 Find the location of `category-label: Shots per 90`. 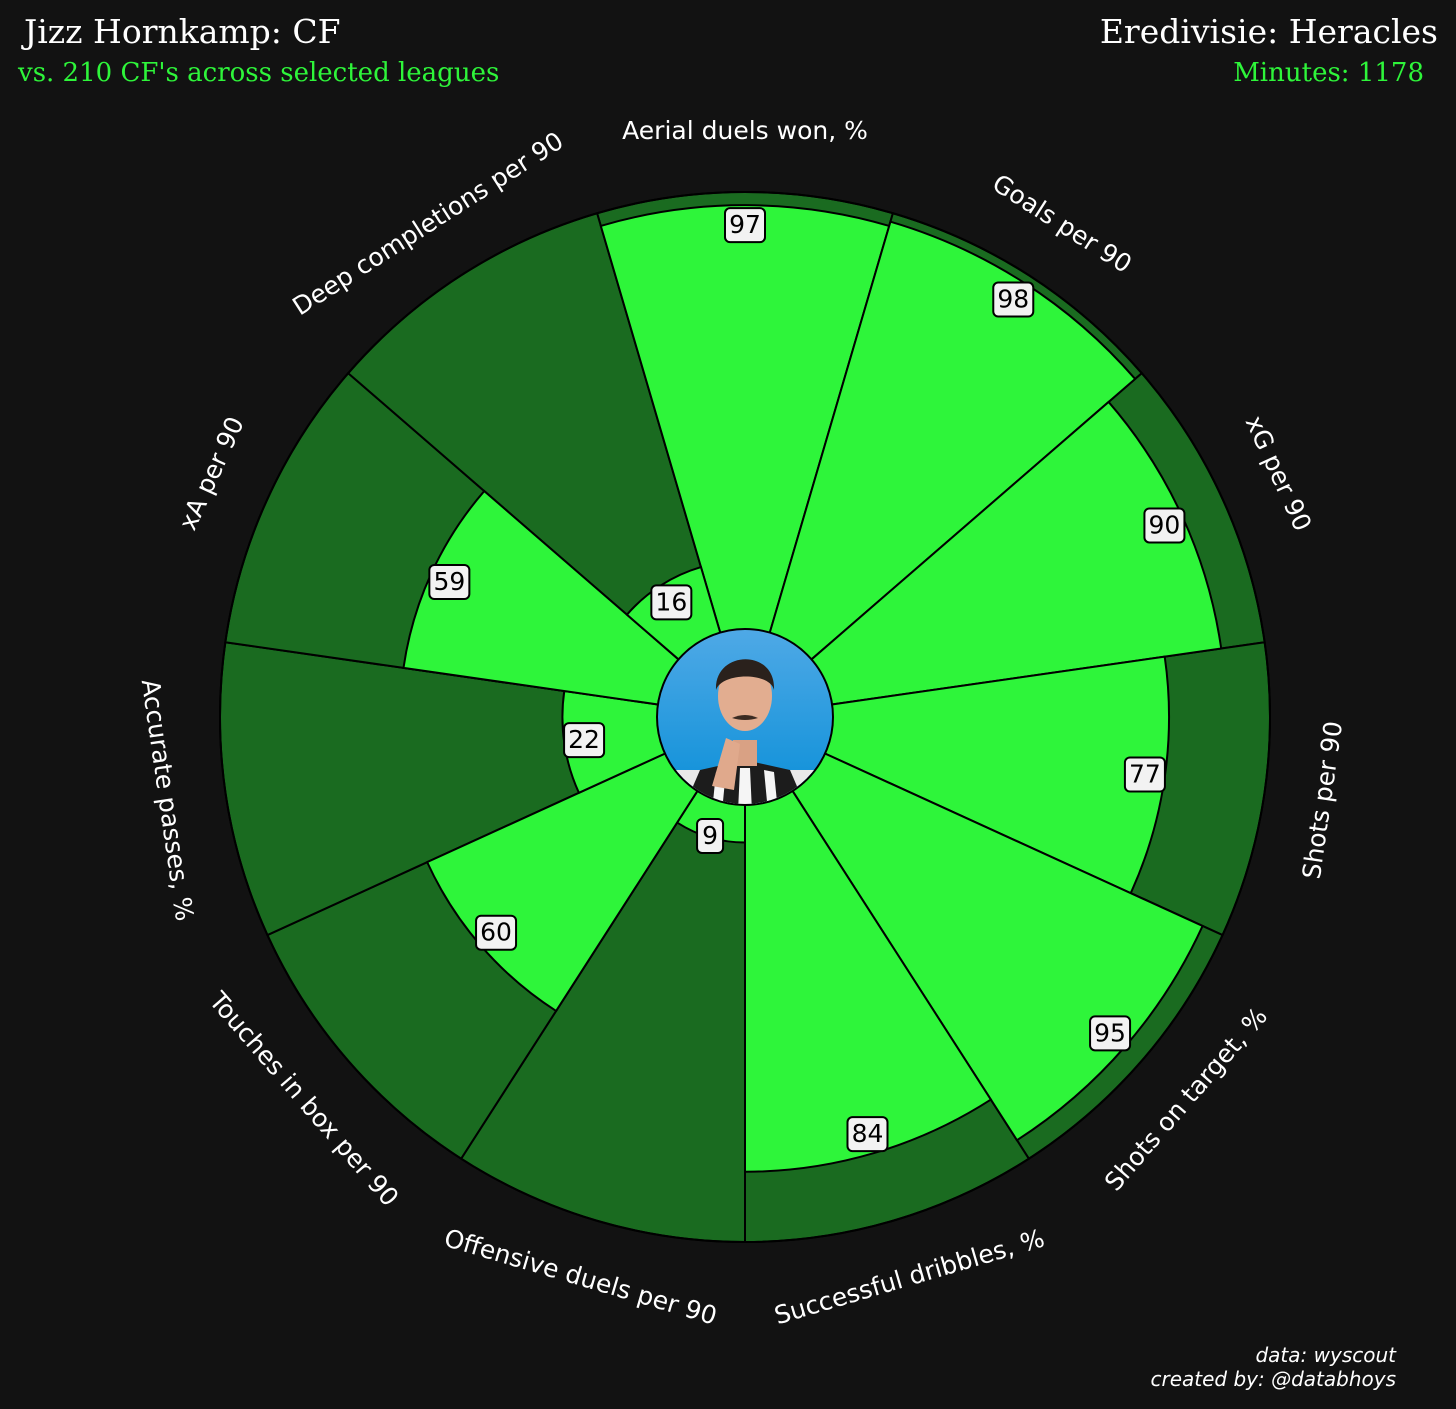

category-label: Shots per 90 is located at coordinates (1322, 800).